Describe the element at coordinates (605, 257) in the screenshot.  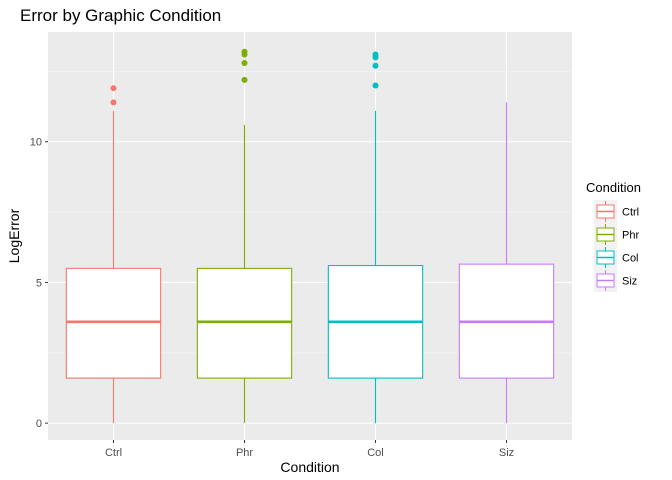
I see `legend-key-col` at that location.